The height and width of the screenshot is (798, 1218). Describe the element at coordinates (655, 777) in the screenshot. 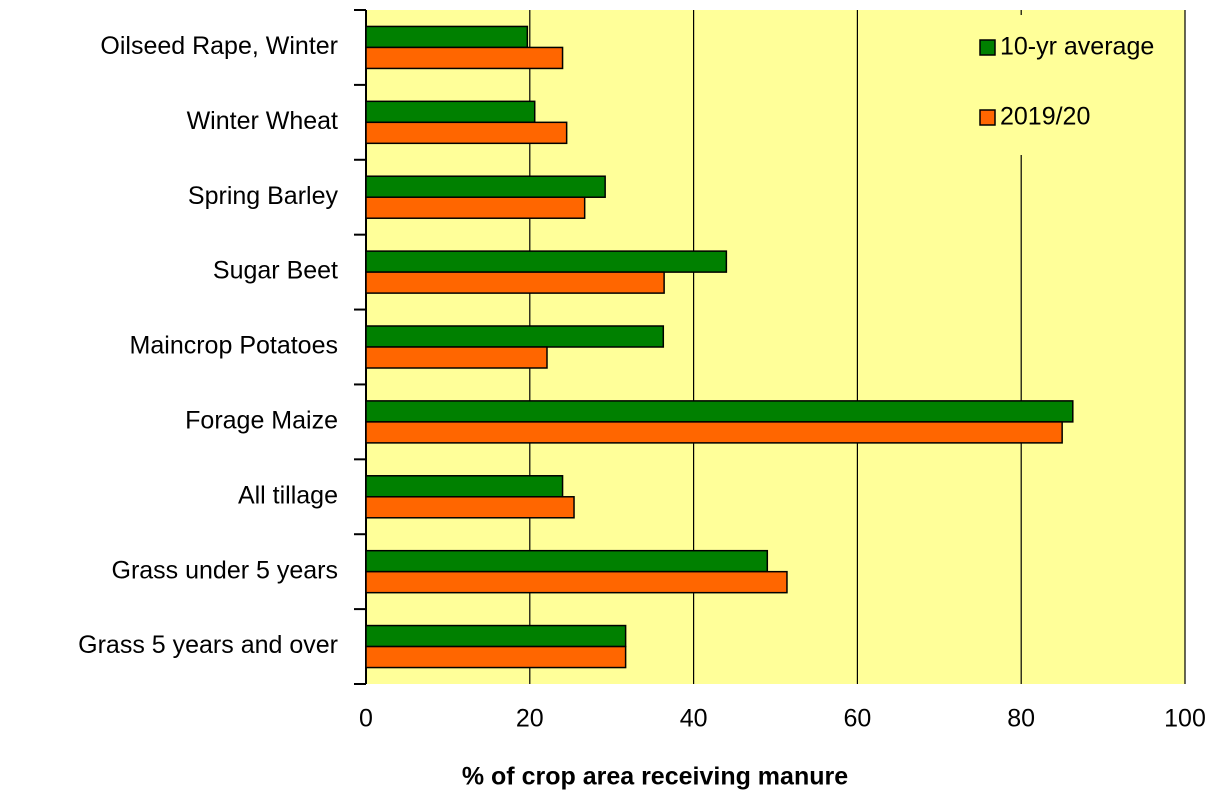

I see `x-axis-title: % of crop area receiving manure` at that location.